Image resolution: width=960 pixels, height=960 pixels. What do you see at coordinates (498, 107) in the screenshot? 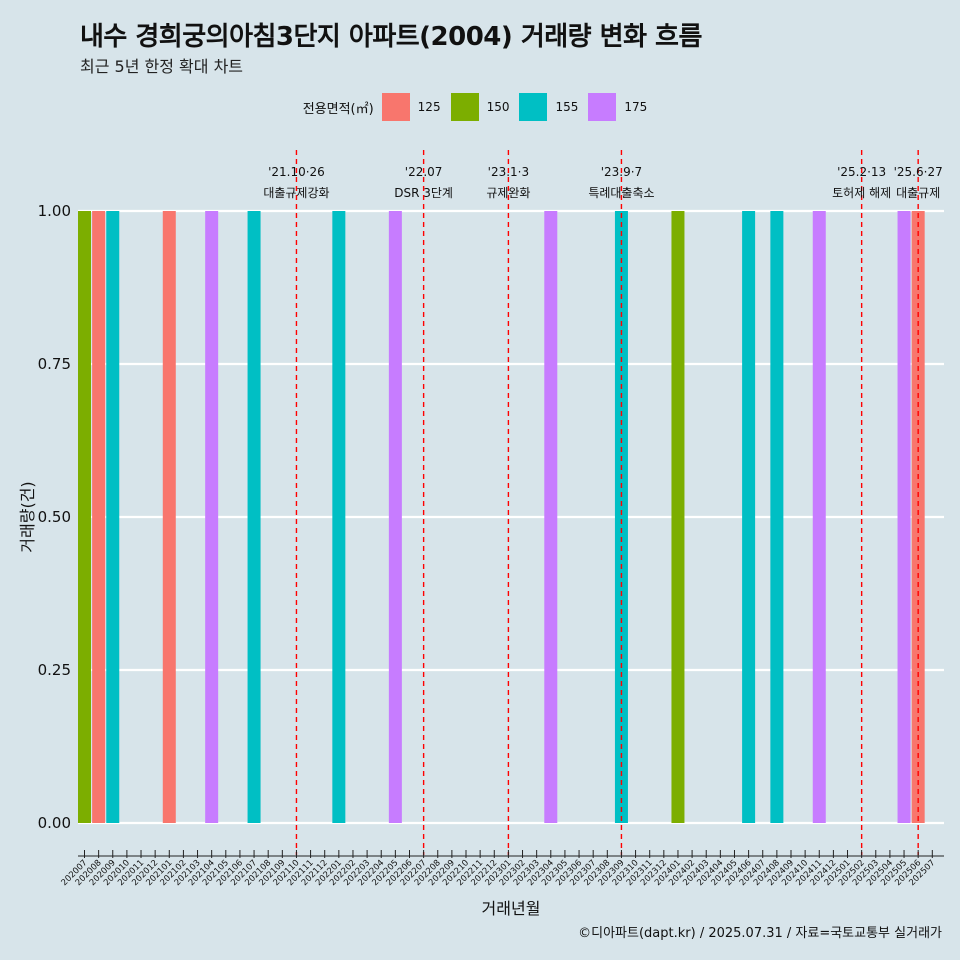
I see `legend-label-150: 150` at bounding box center [498, 107].